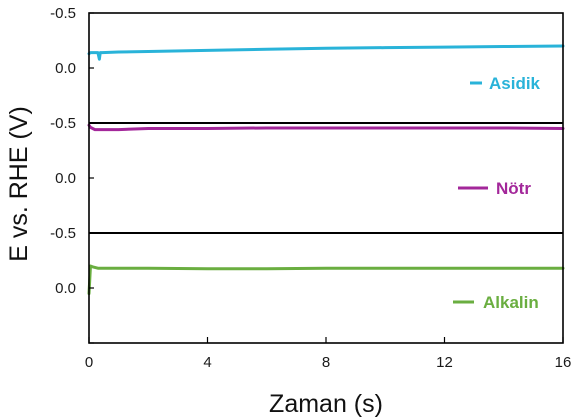 The image size is (579, 420). What do you see at coordinates (326, 127) in the screenshot?
I see `series-line-nötr` at bounding box center [326, 127].